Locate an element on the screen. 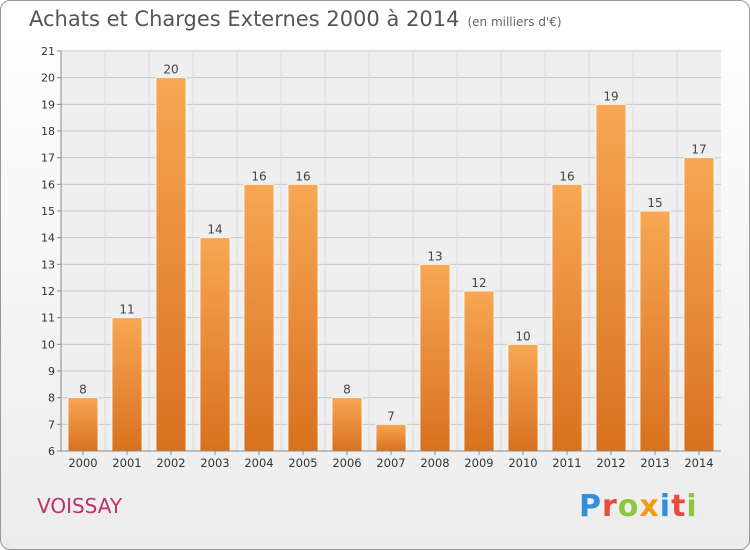 The height and width of the screenshot is (550, 750). x-tick-label: 2005 is located at coordinates (302, 463).